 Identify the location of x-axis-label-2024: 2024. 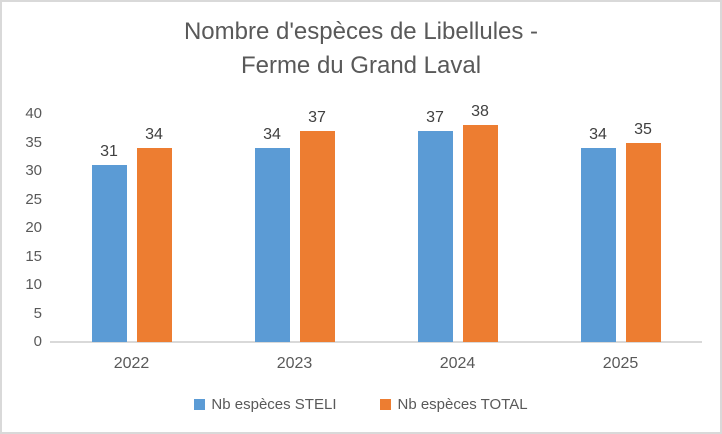
(457, 363).